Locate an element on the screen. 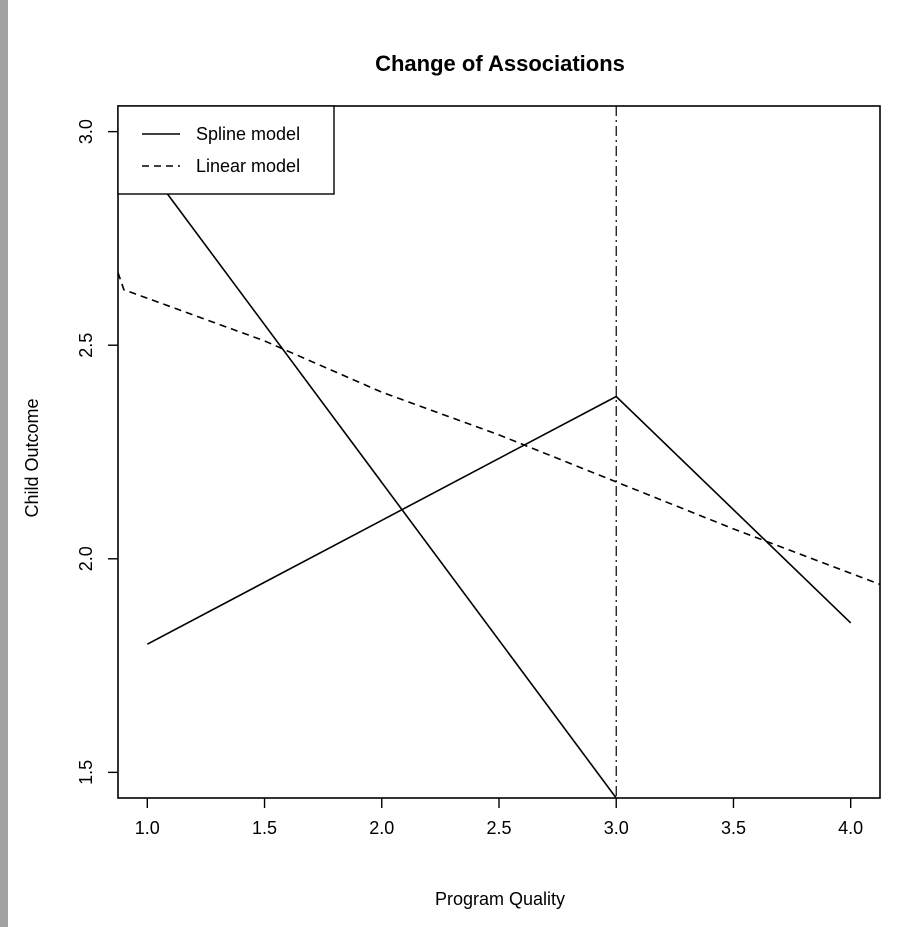  x-tick-label-6: 3.5 is located at coordinates (733, 828).